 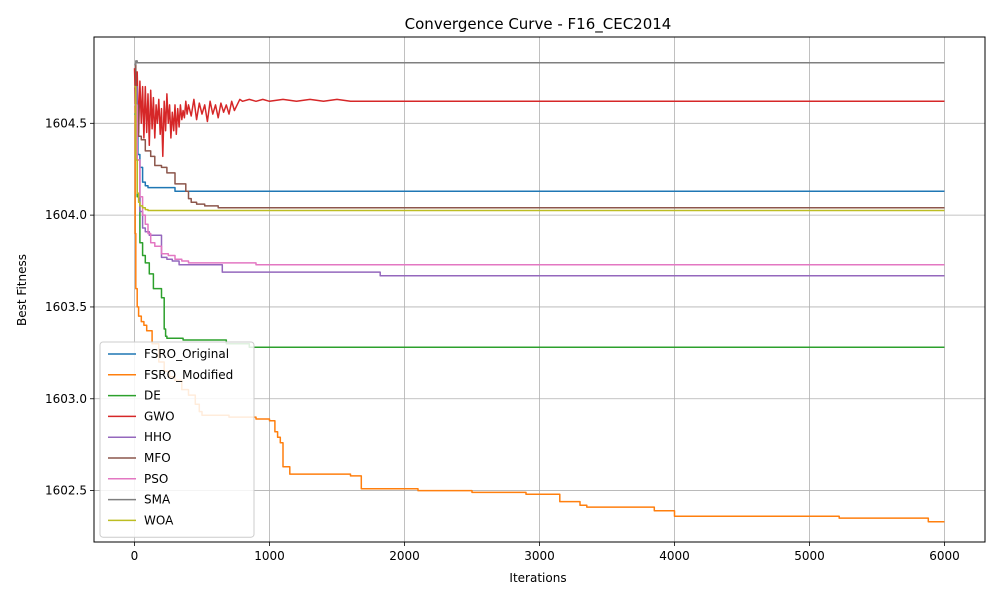 What do you see at coordinates (156, 479) in the screenshot?
I see `legend-label-pso: PSO` at bounding box center [156, 479].